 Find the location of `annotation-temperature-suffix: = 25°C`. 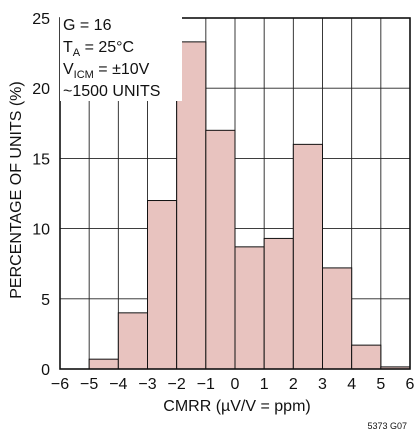

annotation-temperature-suffix: = 25°C is located at coordinates (107, 47).